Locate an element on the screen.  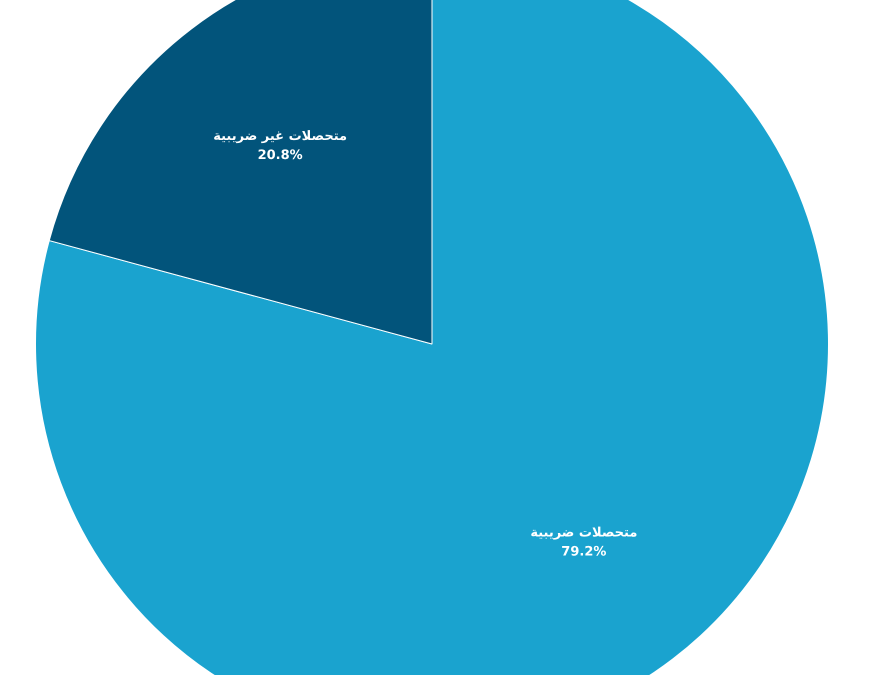
slice-label: متحصلات ضريبية is located at coordinates (584, 533).